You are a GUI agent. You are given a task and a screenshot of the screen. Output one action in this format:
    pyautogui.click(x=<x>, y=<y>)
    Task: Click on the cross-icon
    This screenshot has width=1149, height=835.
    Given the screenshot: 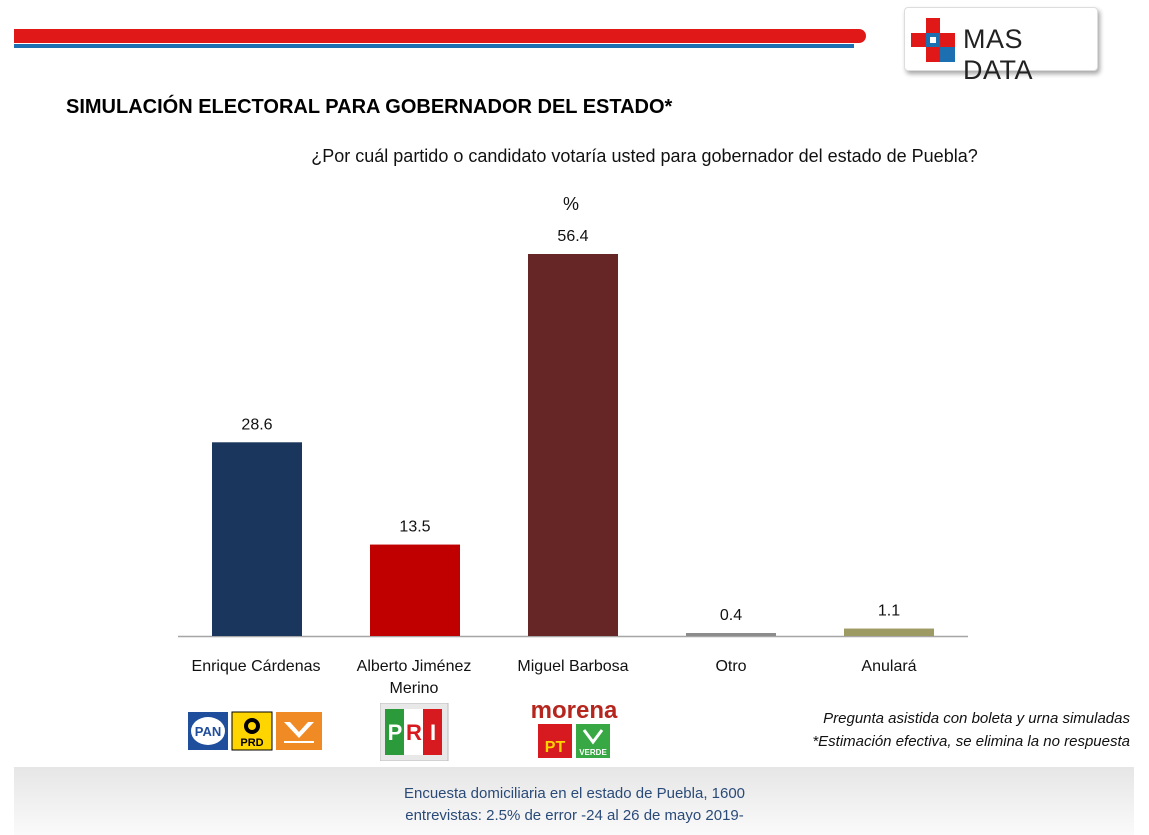 What is the action you would take?
    pyautogui.click(x=933, y=40)
    